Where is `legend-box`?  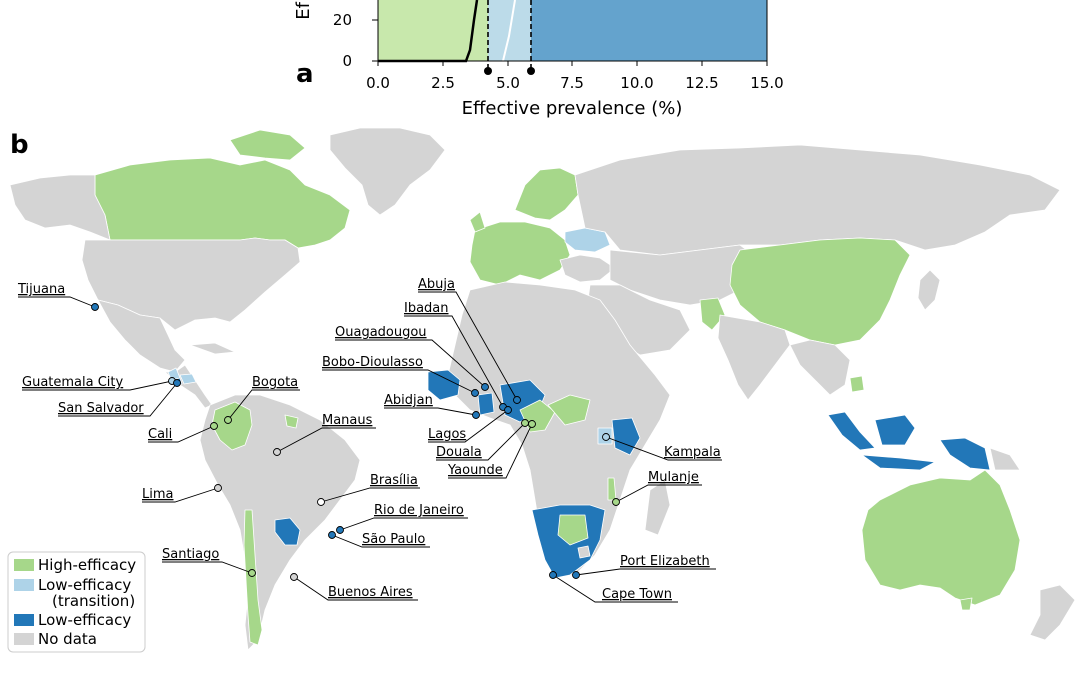
legend-box is located at coordinates (76, 602).